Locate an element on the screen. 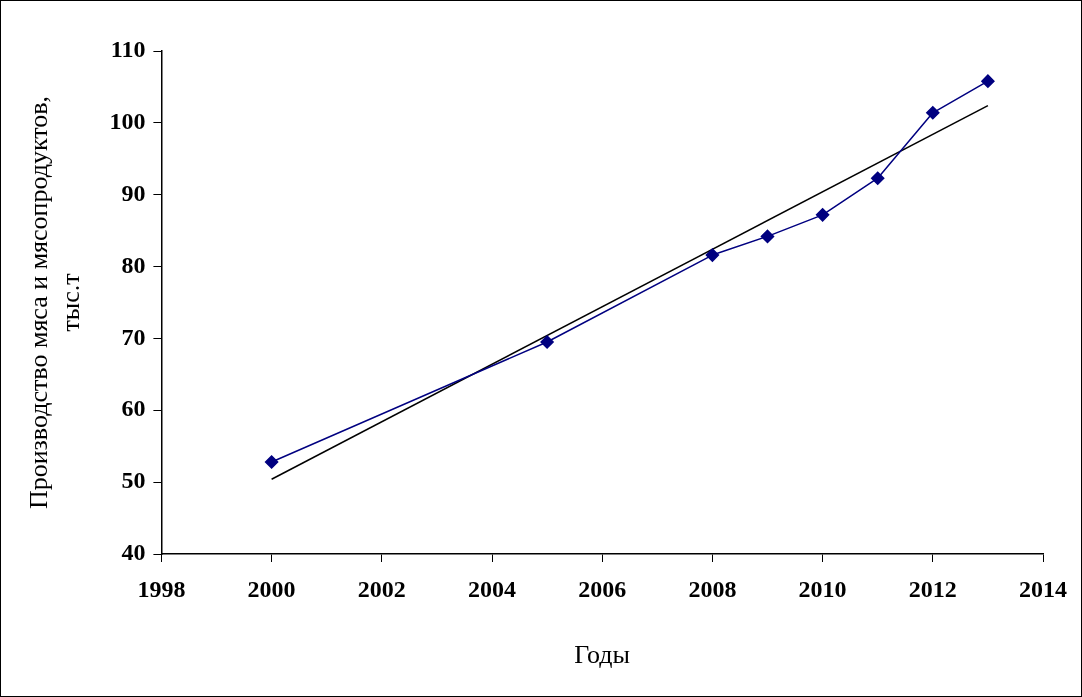  x-axis-title: Годы is located at coordinates (602, 655).